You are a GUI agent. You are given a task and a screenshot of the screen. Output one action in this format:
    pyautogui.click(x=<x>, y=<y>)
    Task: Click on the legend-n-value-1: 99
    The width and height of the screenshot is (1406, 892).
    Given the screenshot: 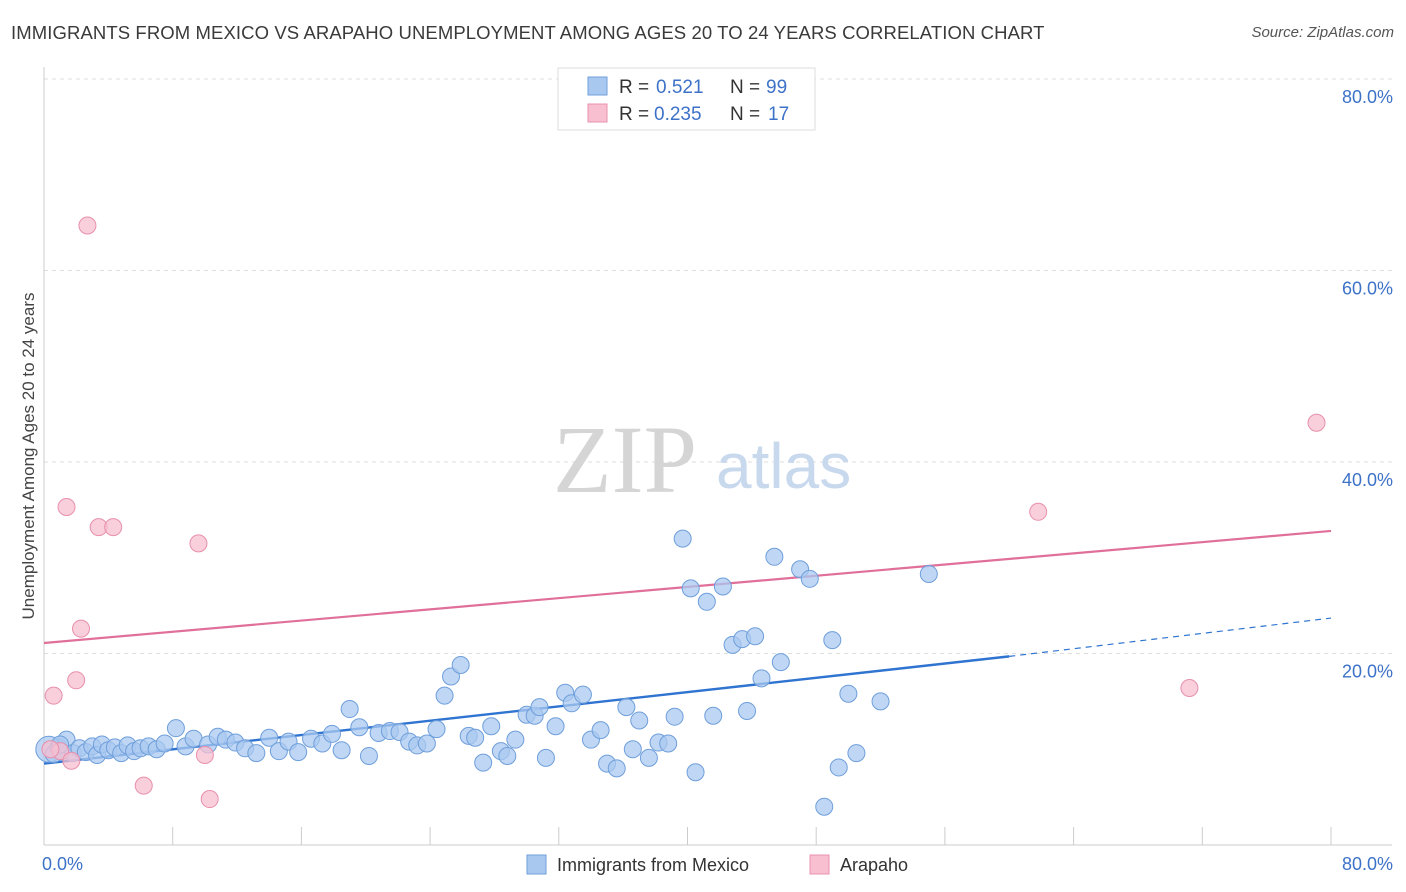 What is the action you would take?
    pyautogui.click(x=776, y=87)
    